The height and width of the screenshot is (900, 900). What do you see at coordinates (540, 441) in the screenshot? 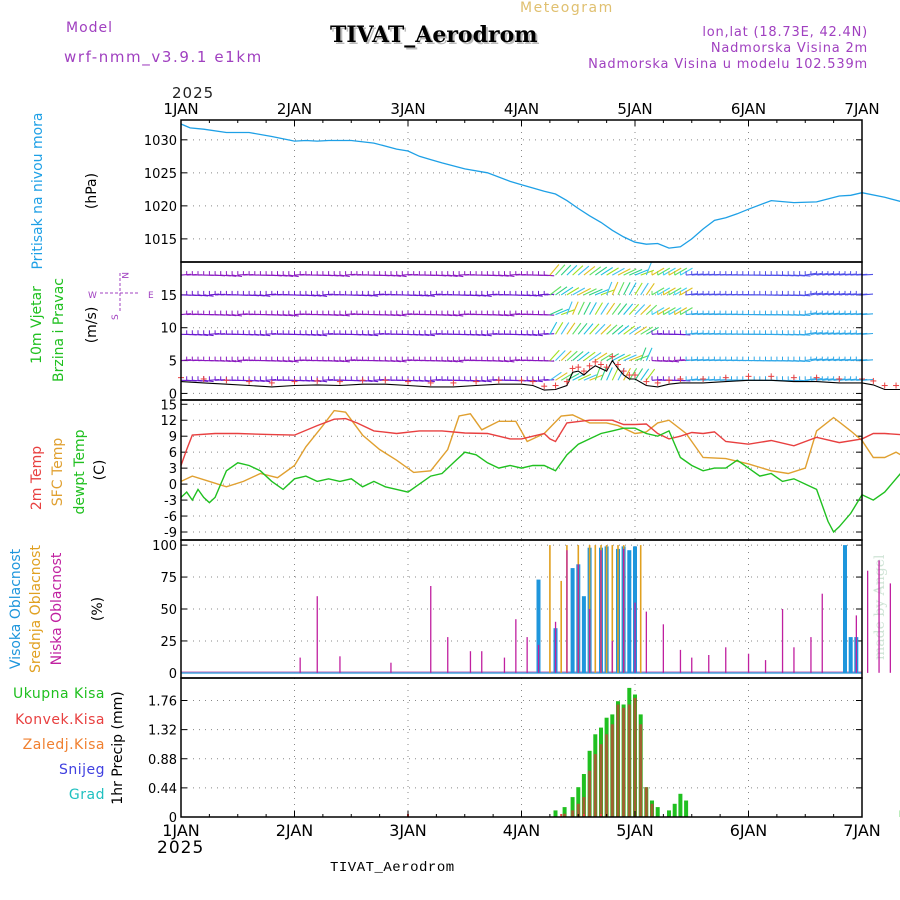
I see `temp-2m-line` at bounding box center [540, 441].